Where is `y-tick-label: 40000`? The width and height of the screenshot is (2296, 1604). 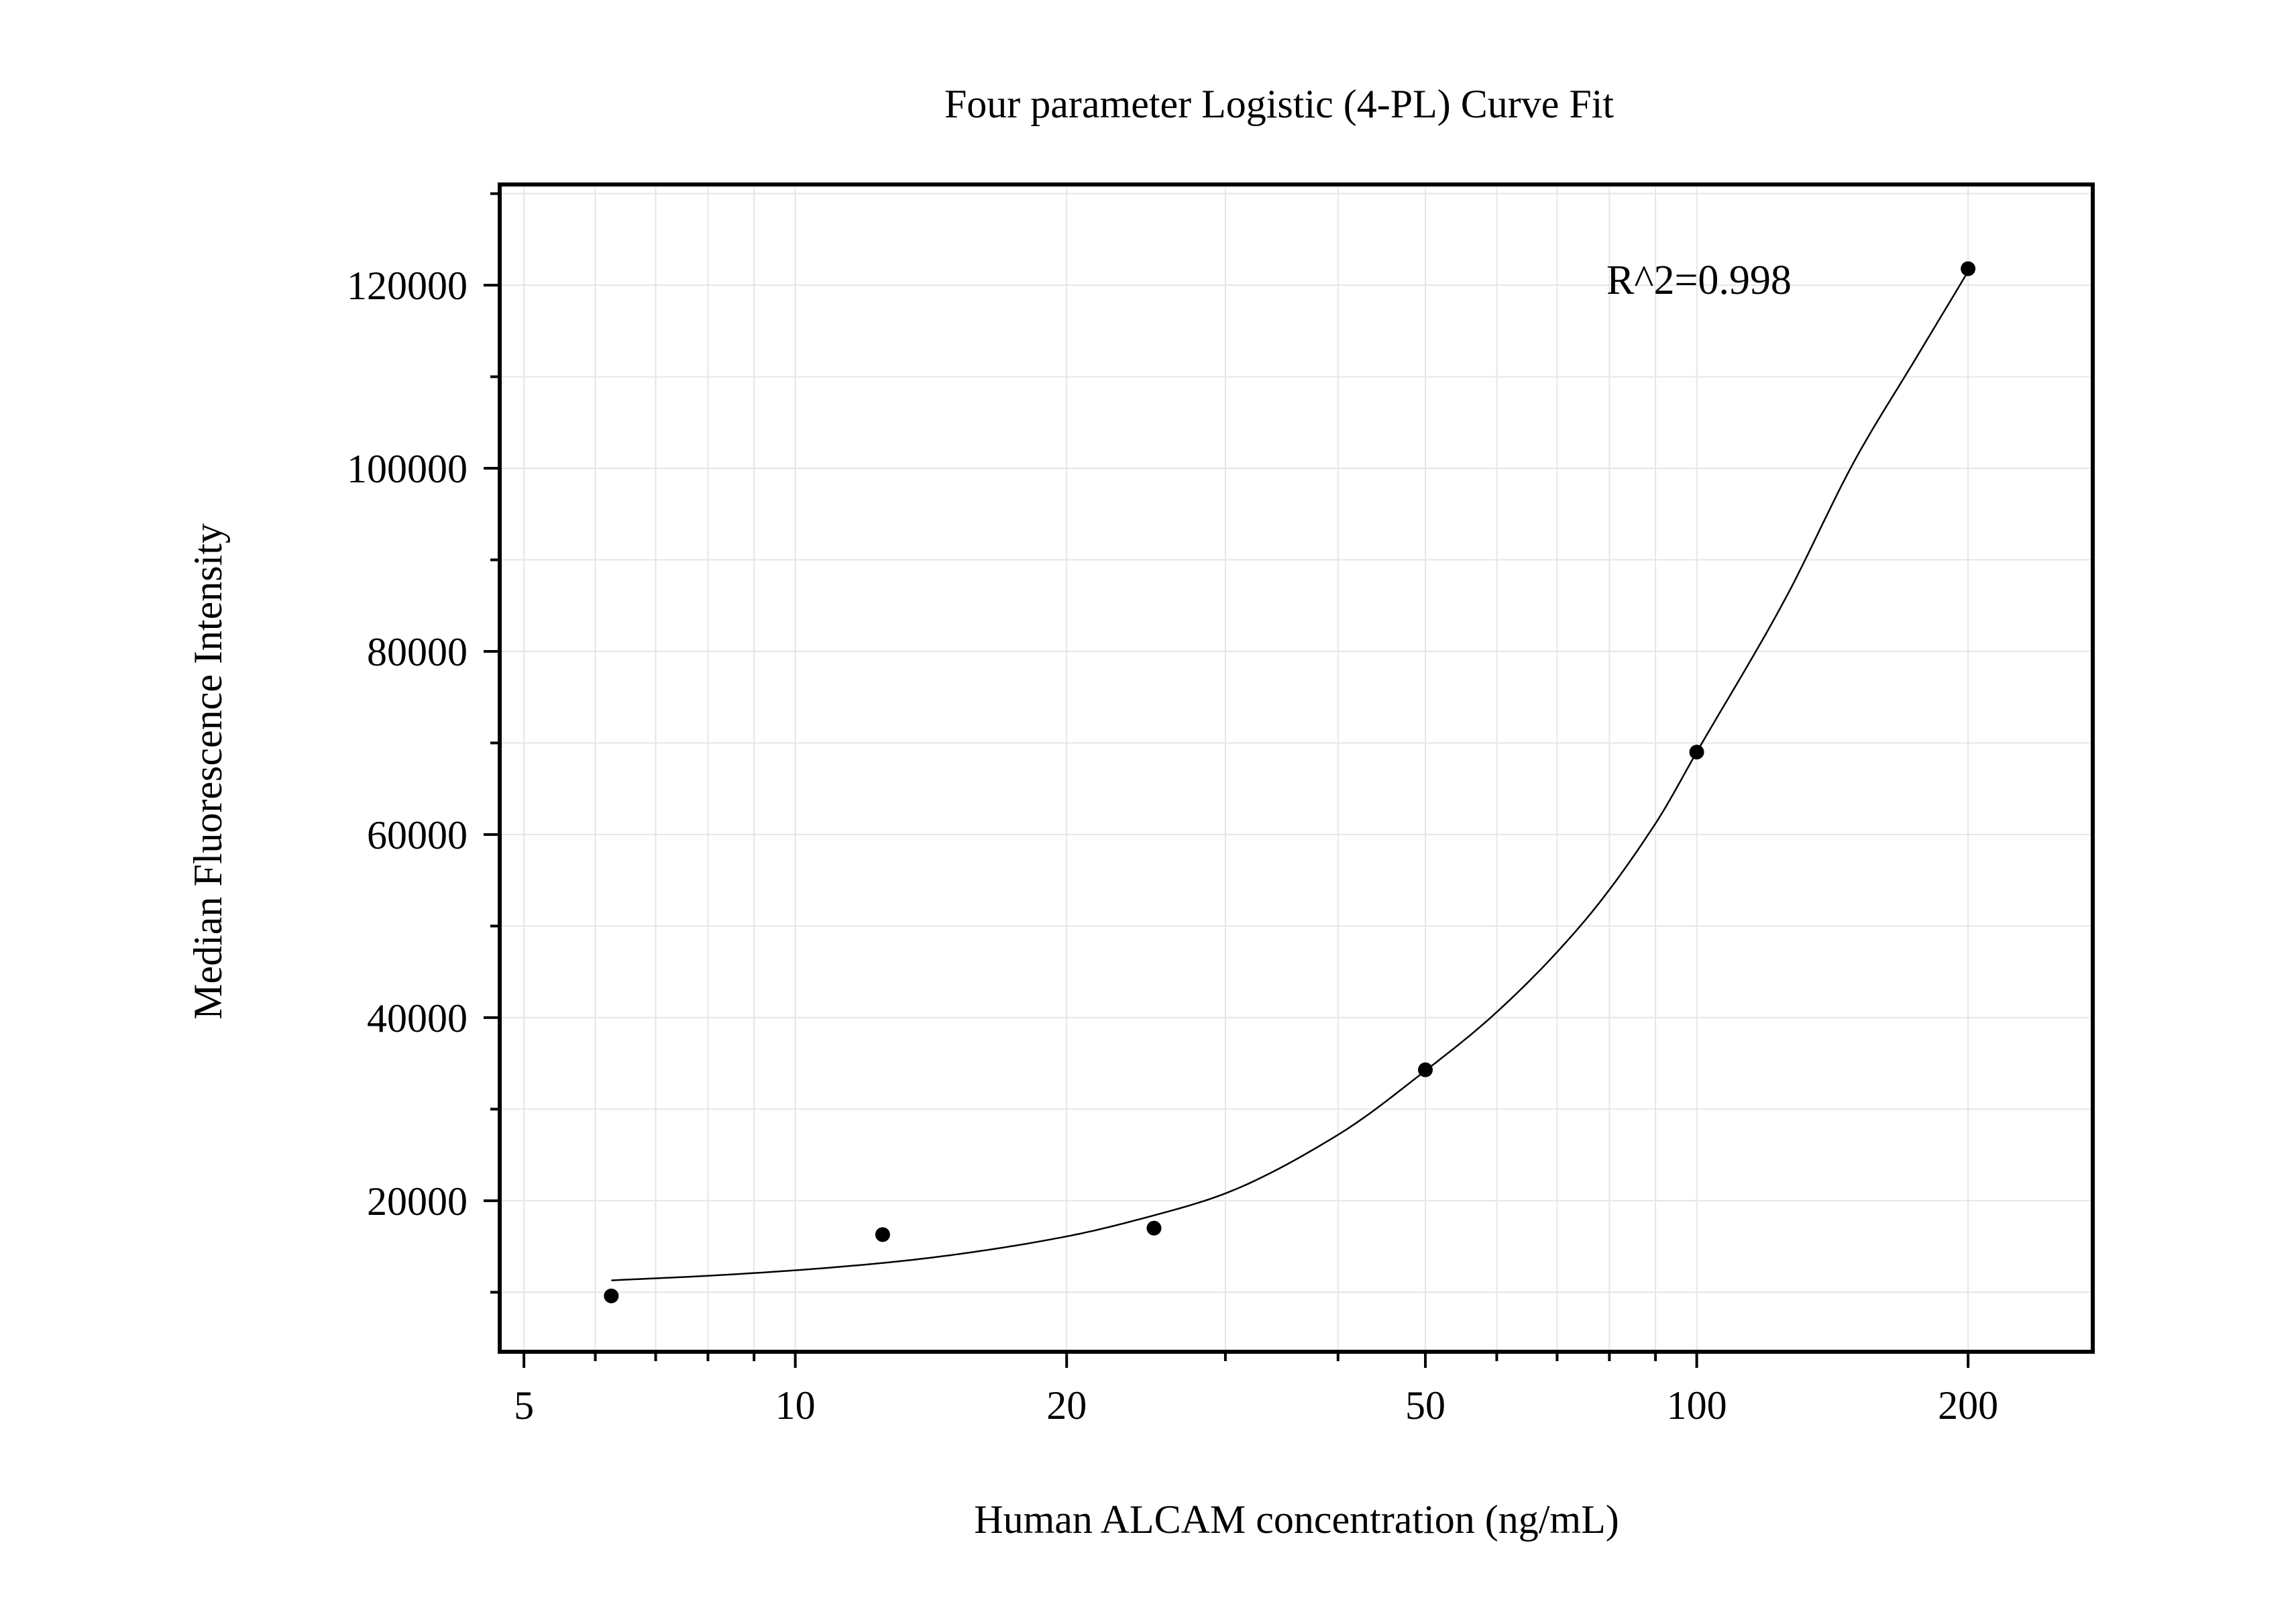
y-tick-label: 40000 is located at coordinates (417, 1018).